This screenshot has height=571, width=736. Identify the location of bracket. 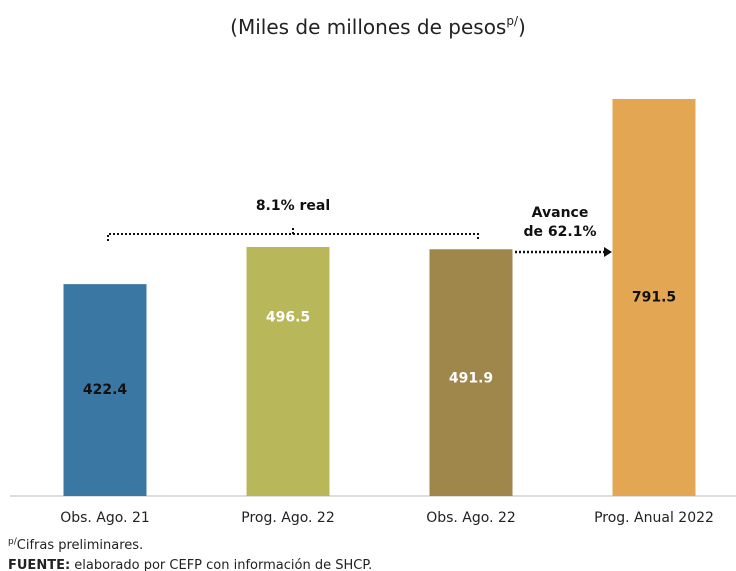
(293, 233).